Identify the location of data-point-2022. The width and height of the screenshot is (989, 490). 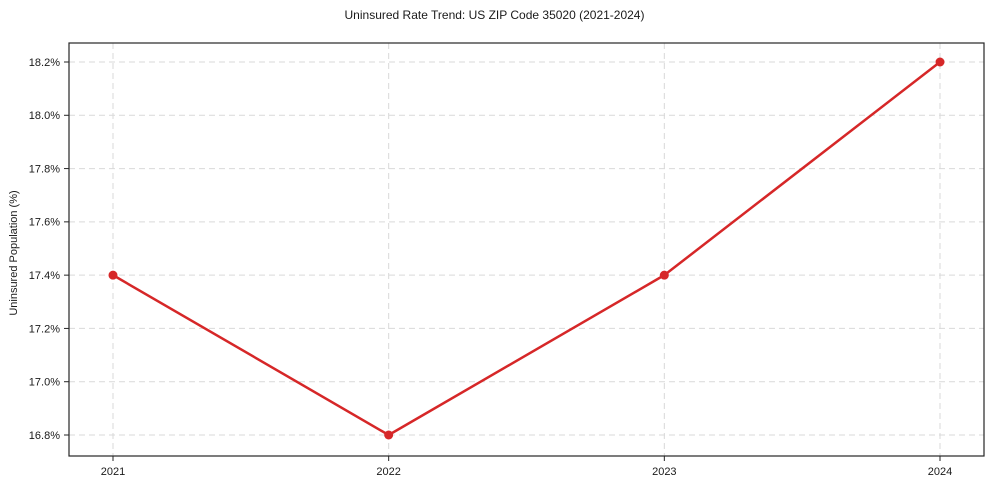
(389, 435).